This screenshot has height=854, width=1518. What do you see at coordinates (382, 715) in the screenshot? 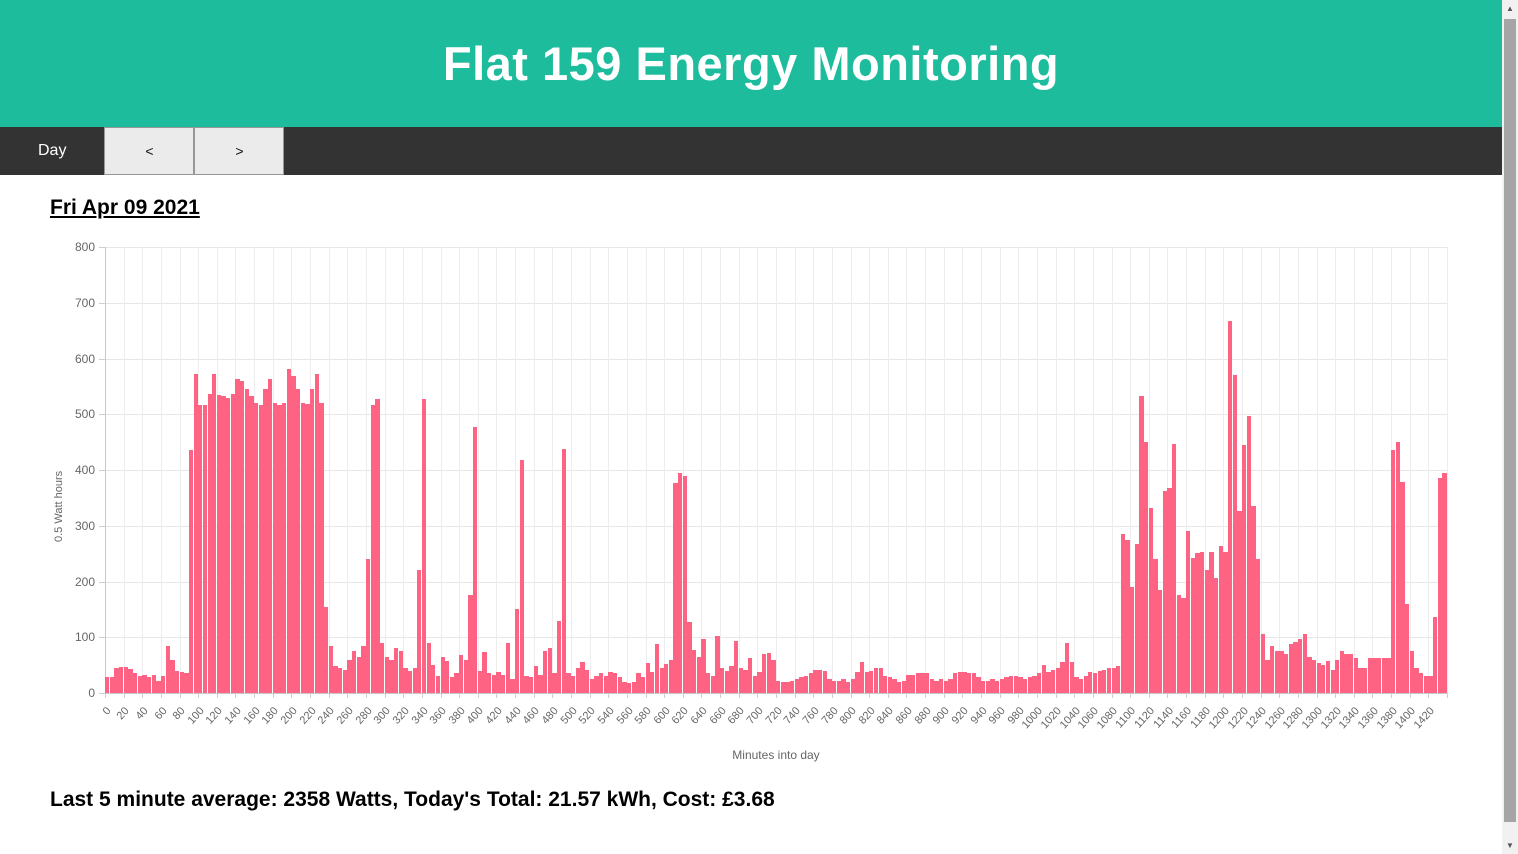
I see `x-tick-label: 300` at bounding box center [382, 715].